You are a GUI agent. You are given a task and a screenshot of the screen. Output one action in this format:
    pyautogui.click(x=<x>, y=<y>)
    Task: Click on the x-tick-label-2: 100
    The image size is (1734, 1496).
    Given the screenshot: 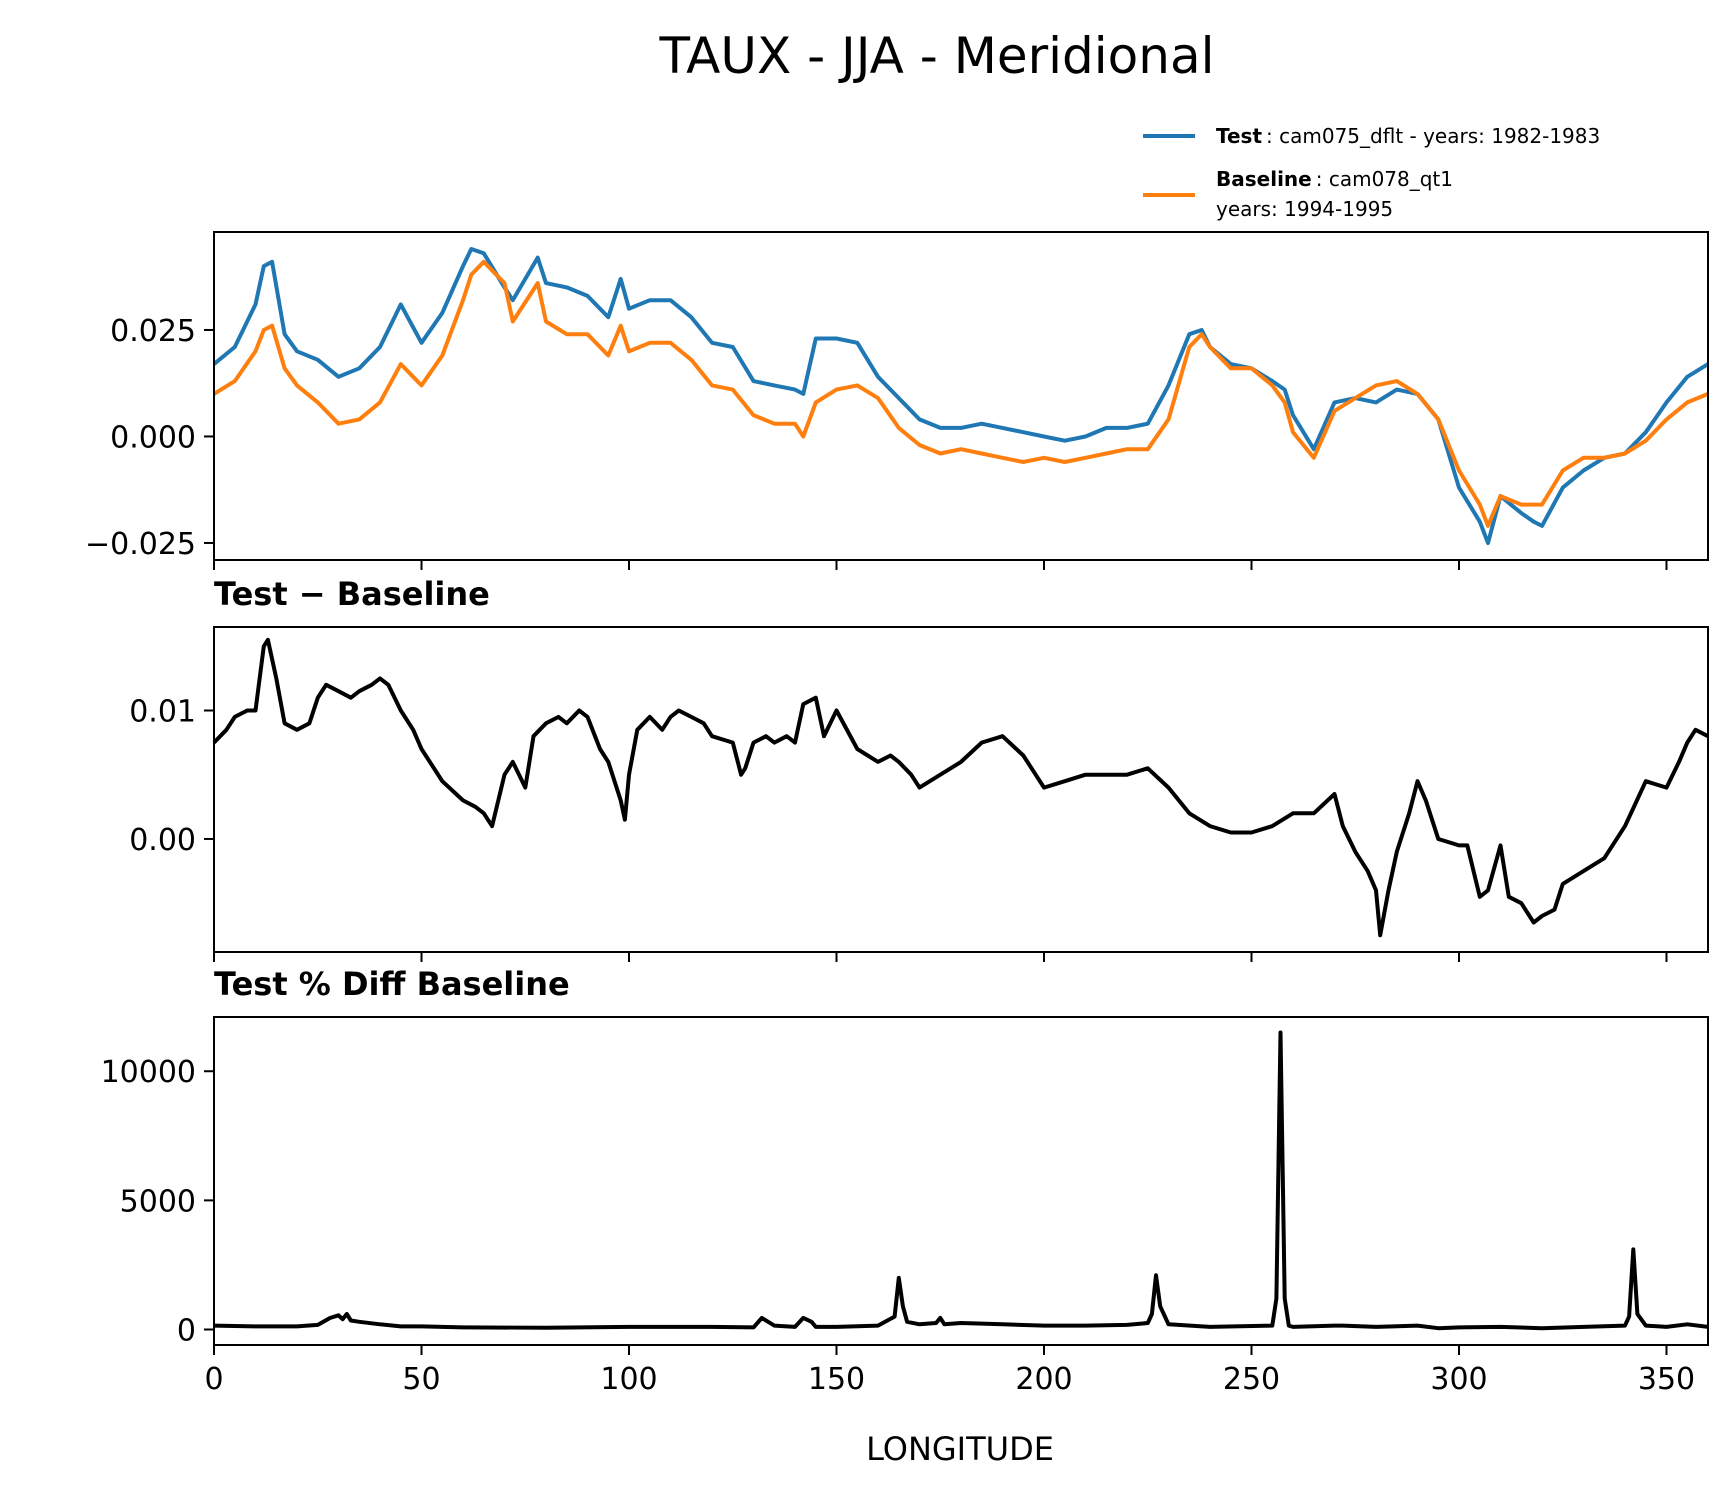 What is the action you would take?
    pyautogui.click(x=628, y=1379)
    